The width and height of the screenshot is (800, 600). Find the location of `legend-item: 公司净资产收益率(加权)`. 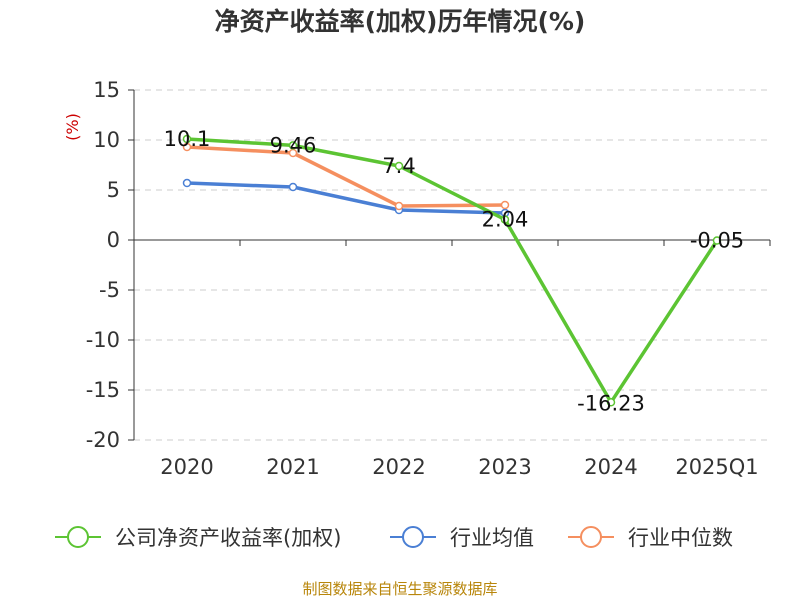

legend-item: 公司净资产收益率(加权) is located at coordinates (198, 538).